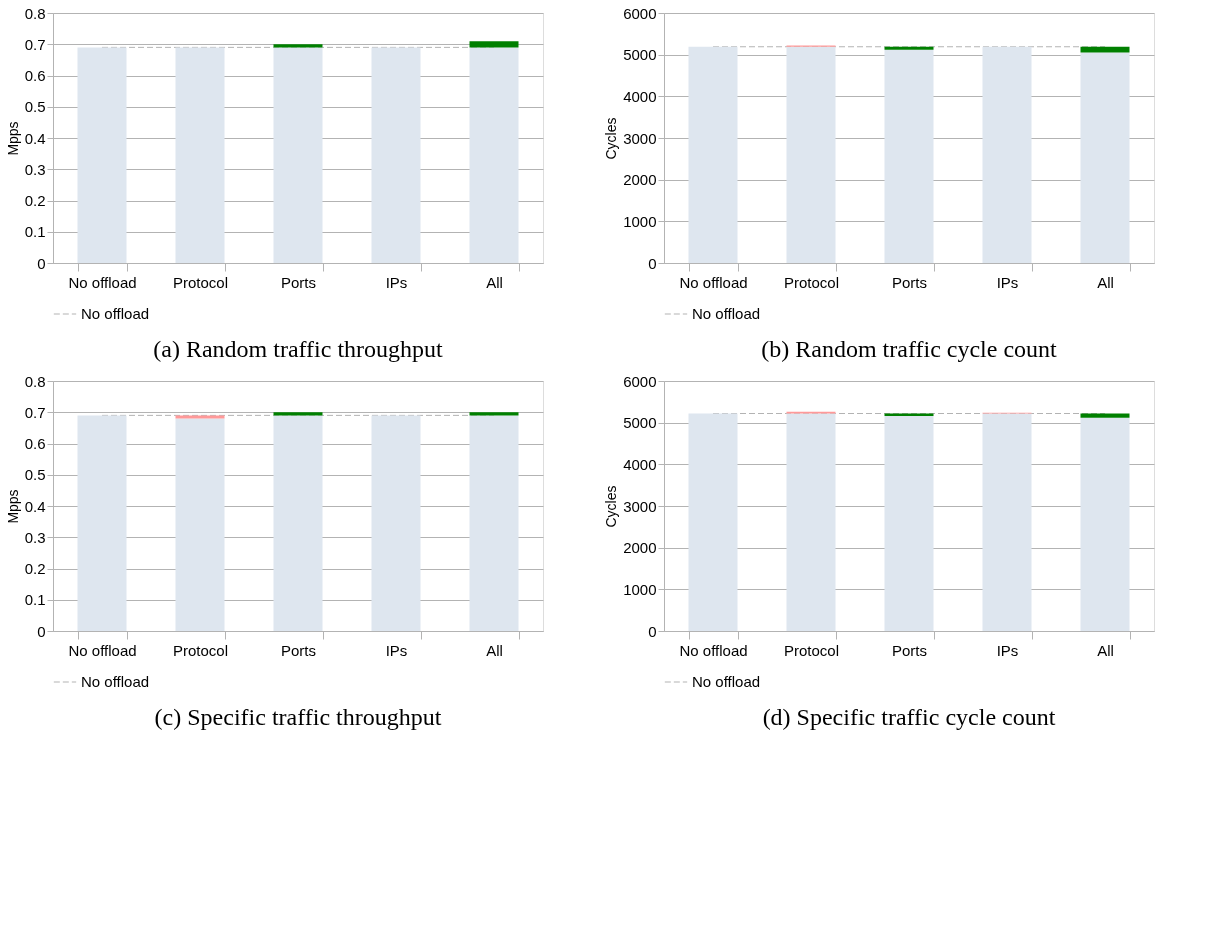 This screenshot has width=1225, height=934. What do you see at coordinates (909, 717) in the screenshot?
I see `text: (d) Specific traffic cycle count` at bounding box center [909, 717].